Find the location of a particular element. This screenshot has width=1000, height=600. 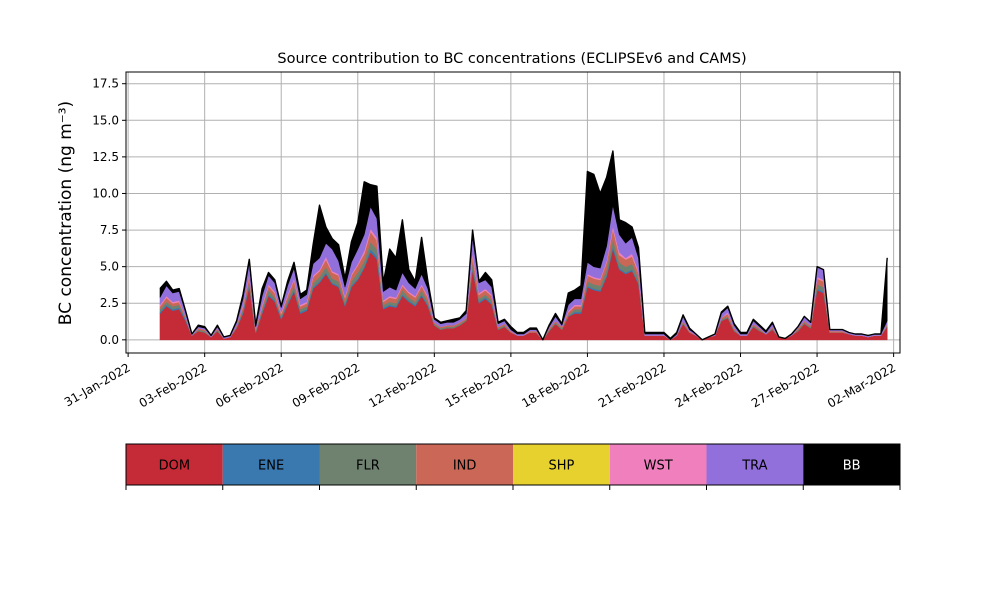

legend-label-shp: SHP is located at coordinates (561, 466).